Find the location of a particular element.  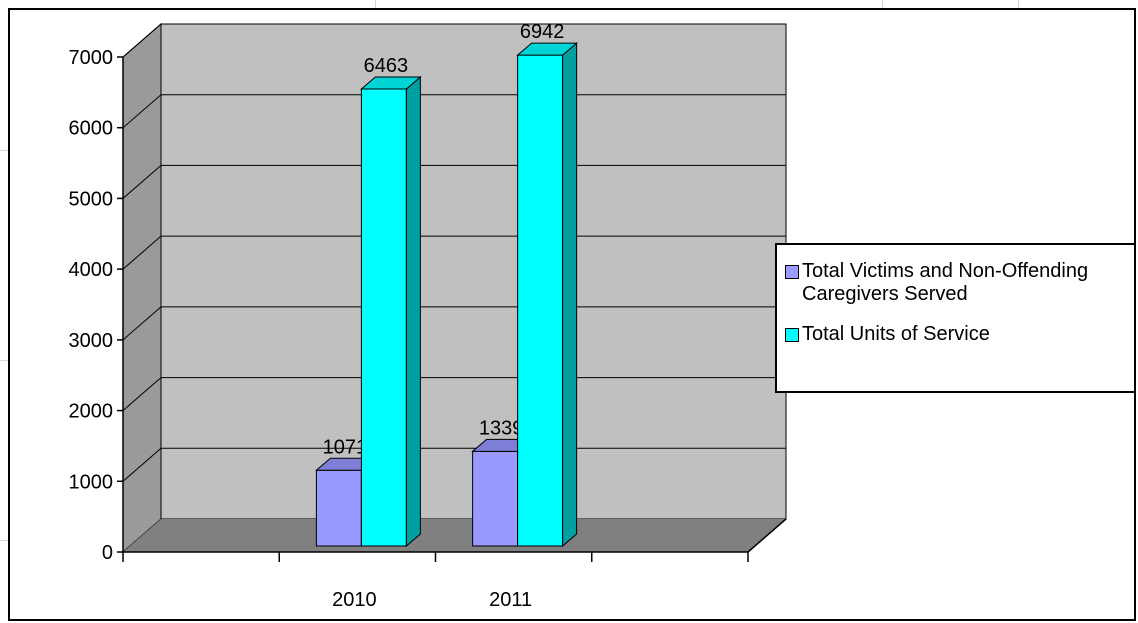

floor is located at coordinates (454, 535).